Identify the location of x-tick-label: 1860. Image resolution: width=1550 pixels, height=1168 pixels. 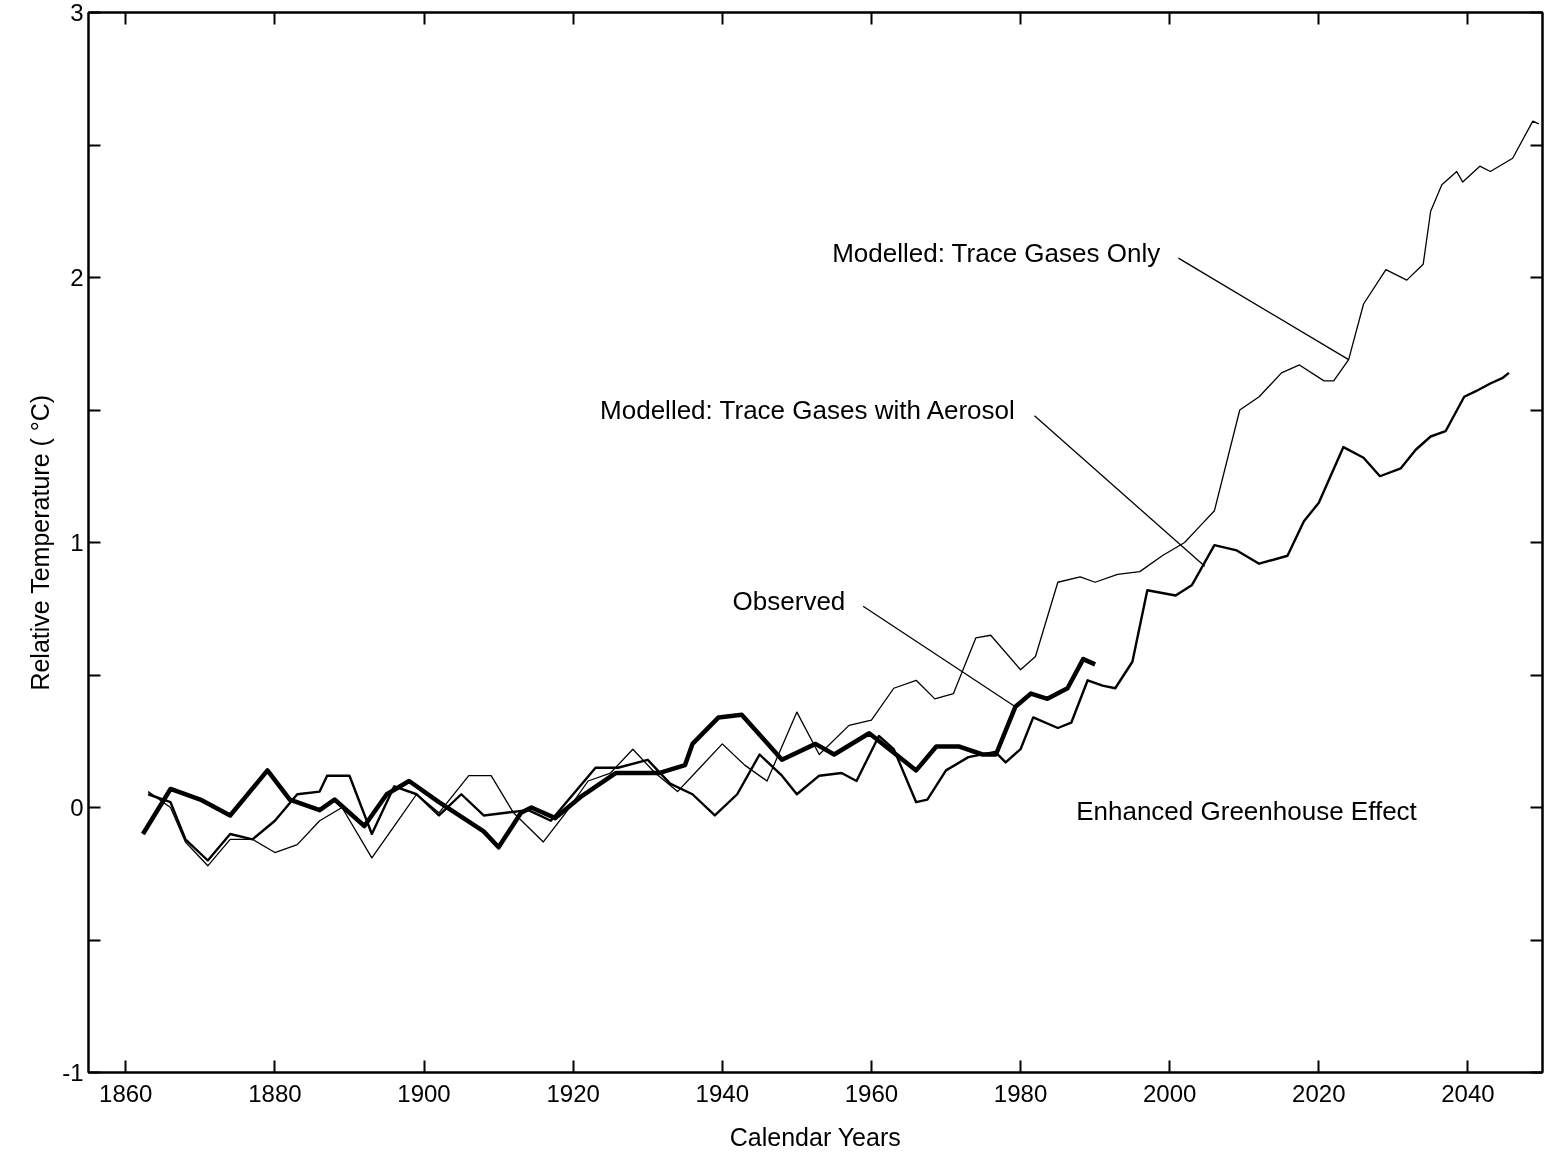
(126, 1093).